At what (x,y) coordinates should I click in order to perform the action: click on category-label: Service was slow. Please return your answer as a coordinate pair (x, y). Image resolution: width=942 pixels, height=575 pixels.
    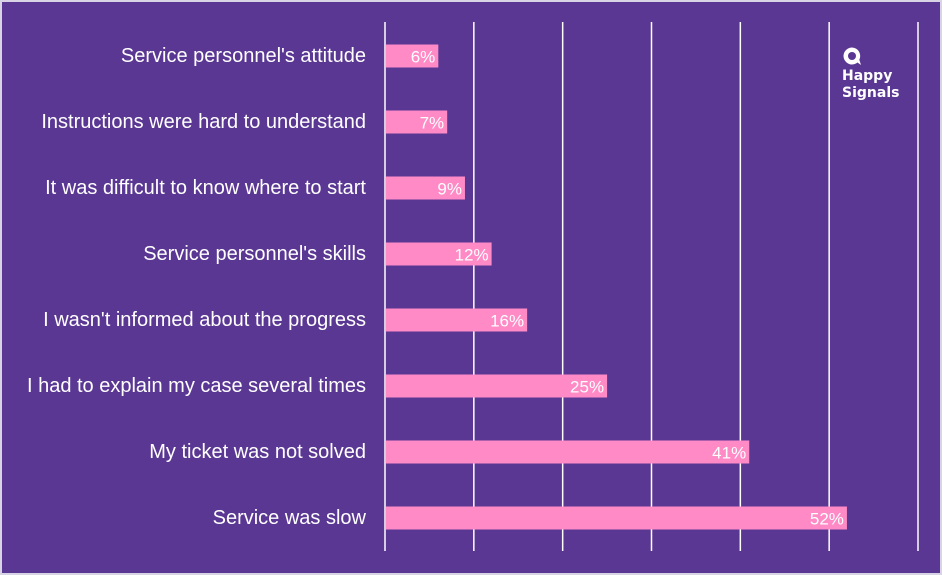
    Looking at the image, I should click on (290, 518).